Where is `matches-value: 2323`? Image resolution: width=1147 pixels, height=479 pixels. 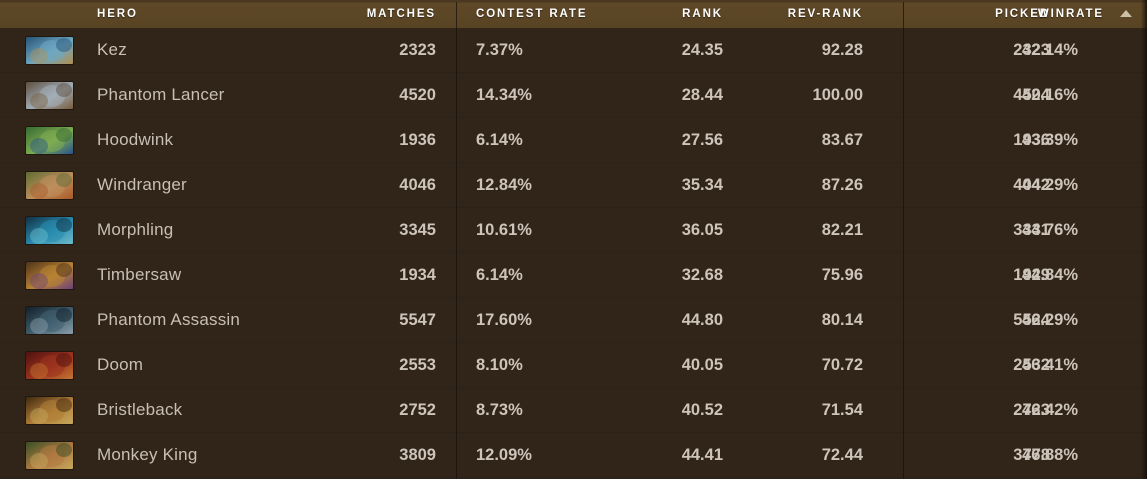 matches-value: 2323 is located at coordinates (417, 49).